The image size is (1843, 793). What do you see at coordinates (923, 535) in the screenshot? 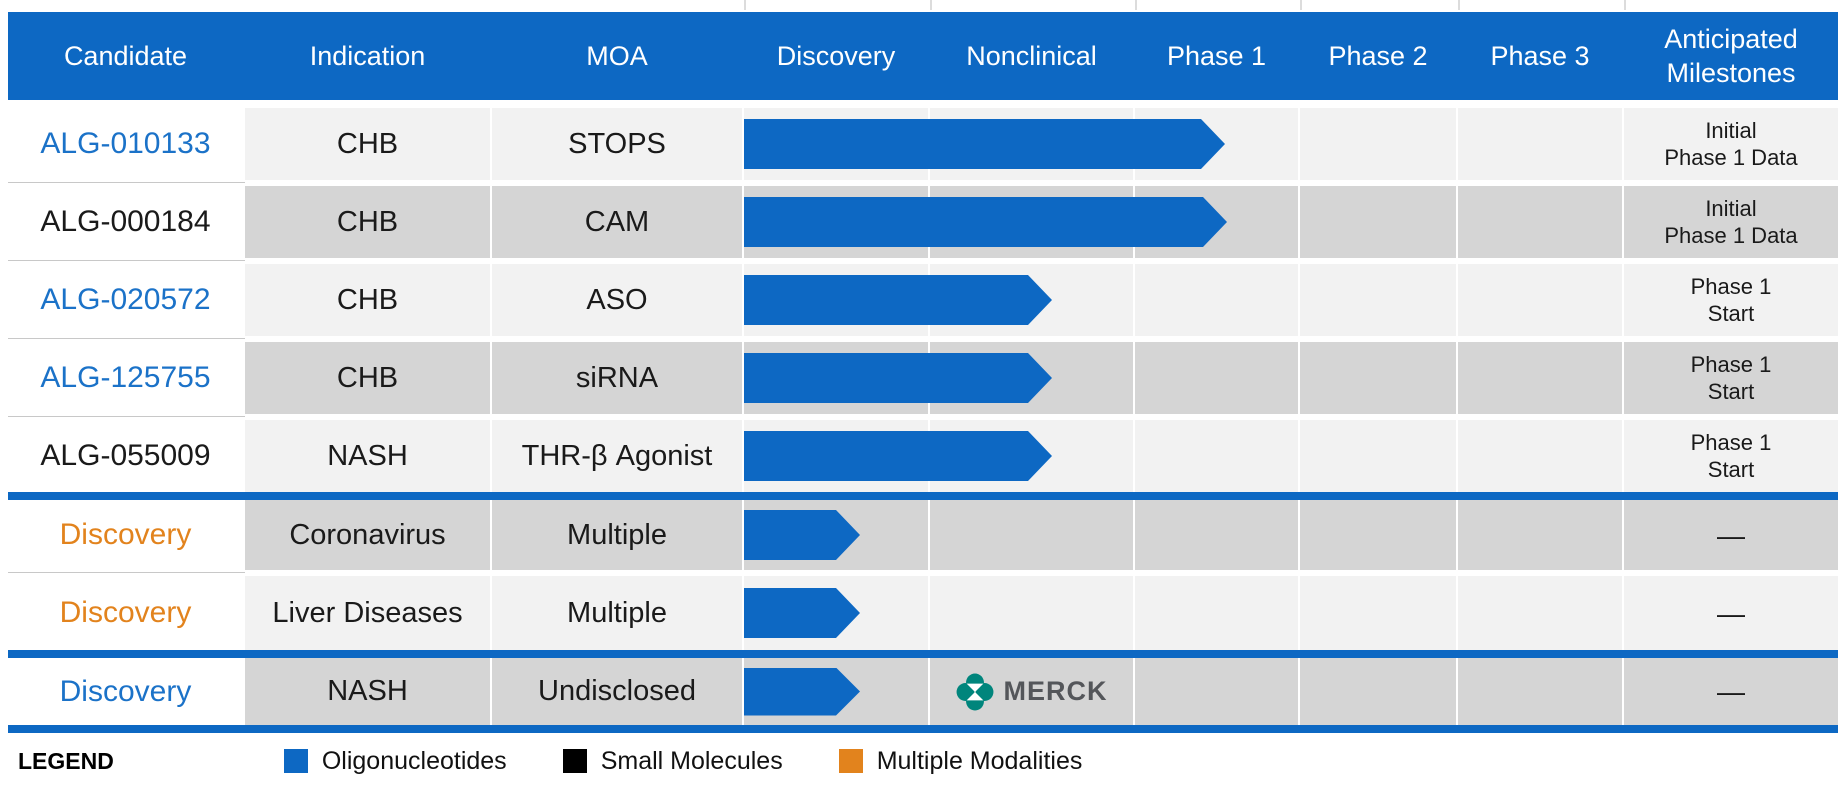
I see `table-row: Discovery Coronavirus Multiple —` at bounding box center [923, 535].